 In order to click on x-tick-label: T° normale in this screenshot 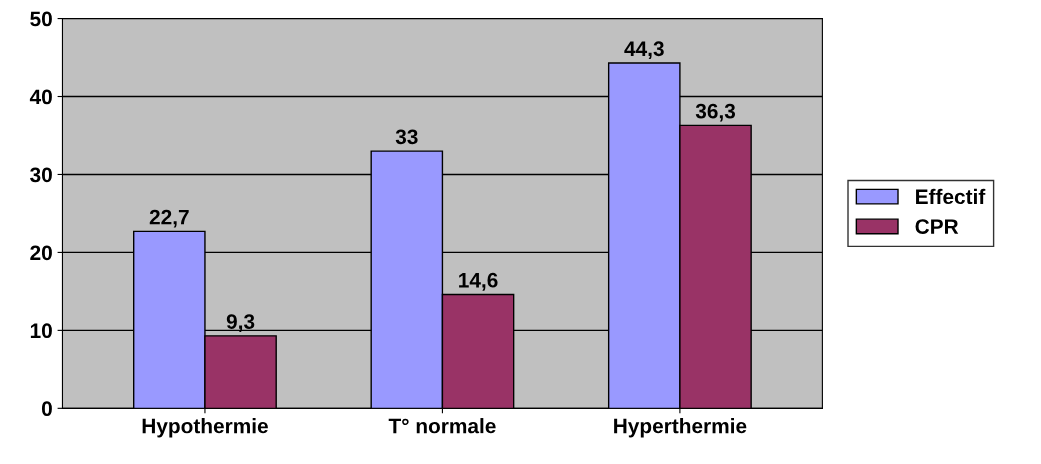, I will do `click(442, 426)`.